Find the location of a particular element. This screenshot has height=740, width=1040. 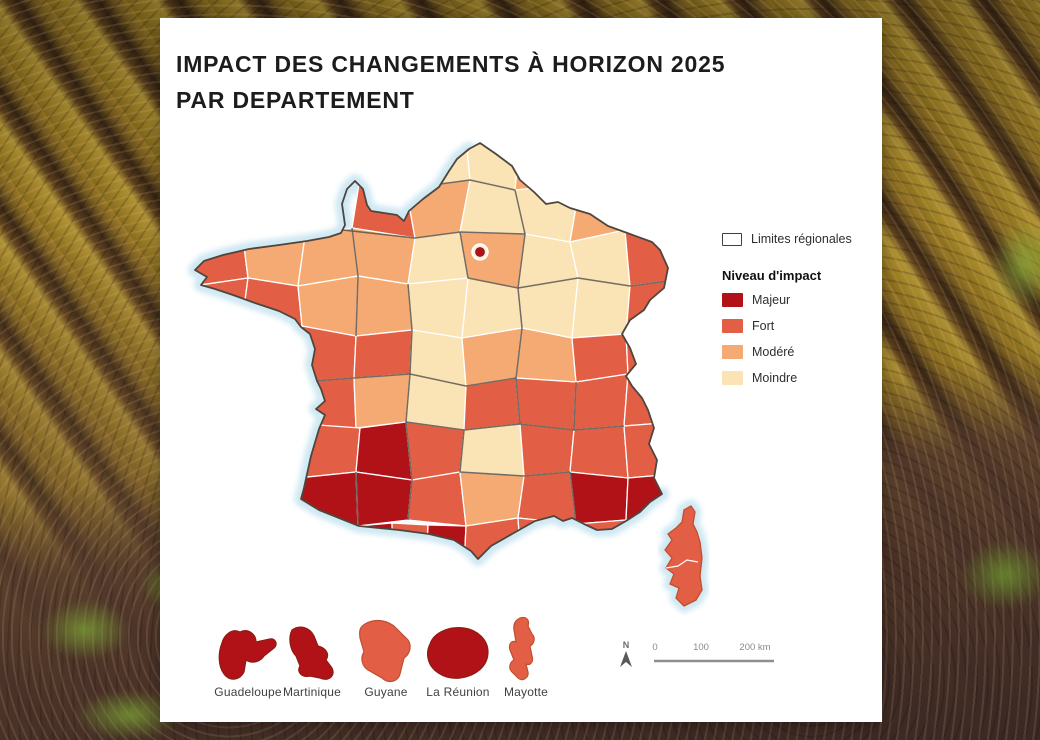

scalebar-tick-200: 200 km is located at coordinates (754, 647).